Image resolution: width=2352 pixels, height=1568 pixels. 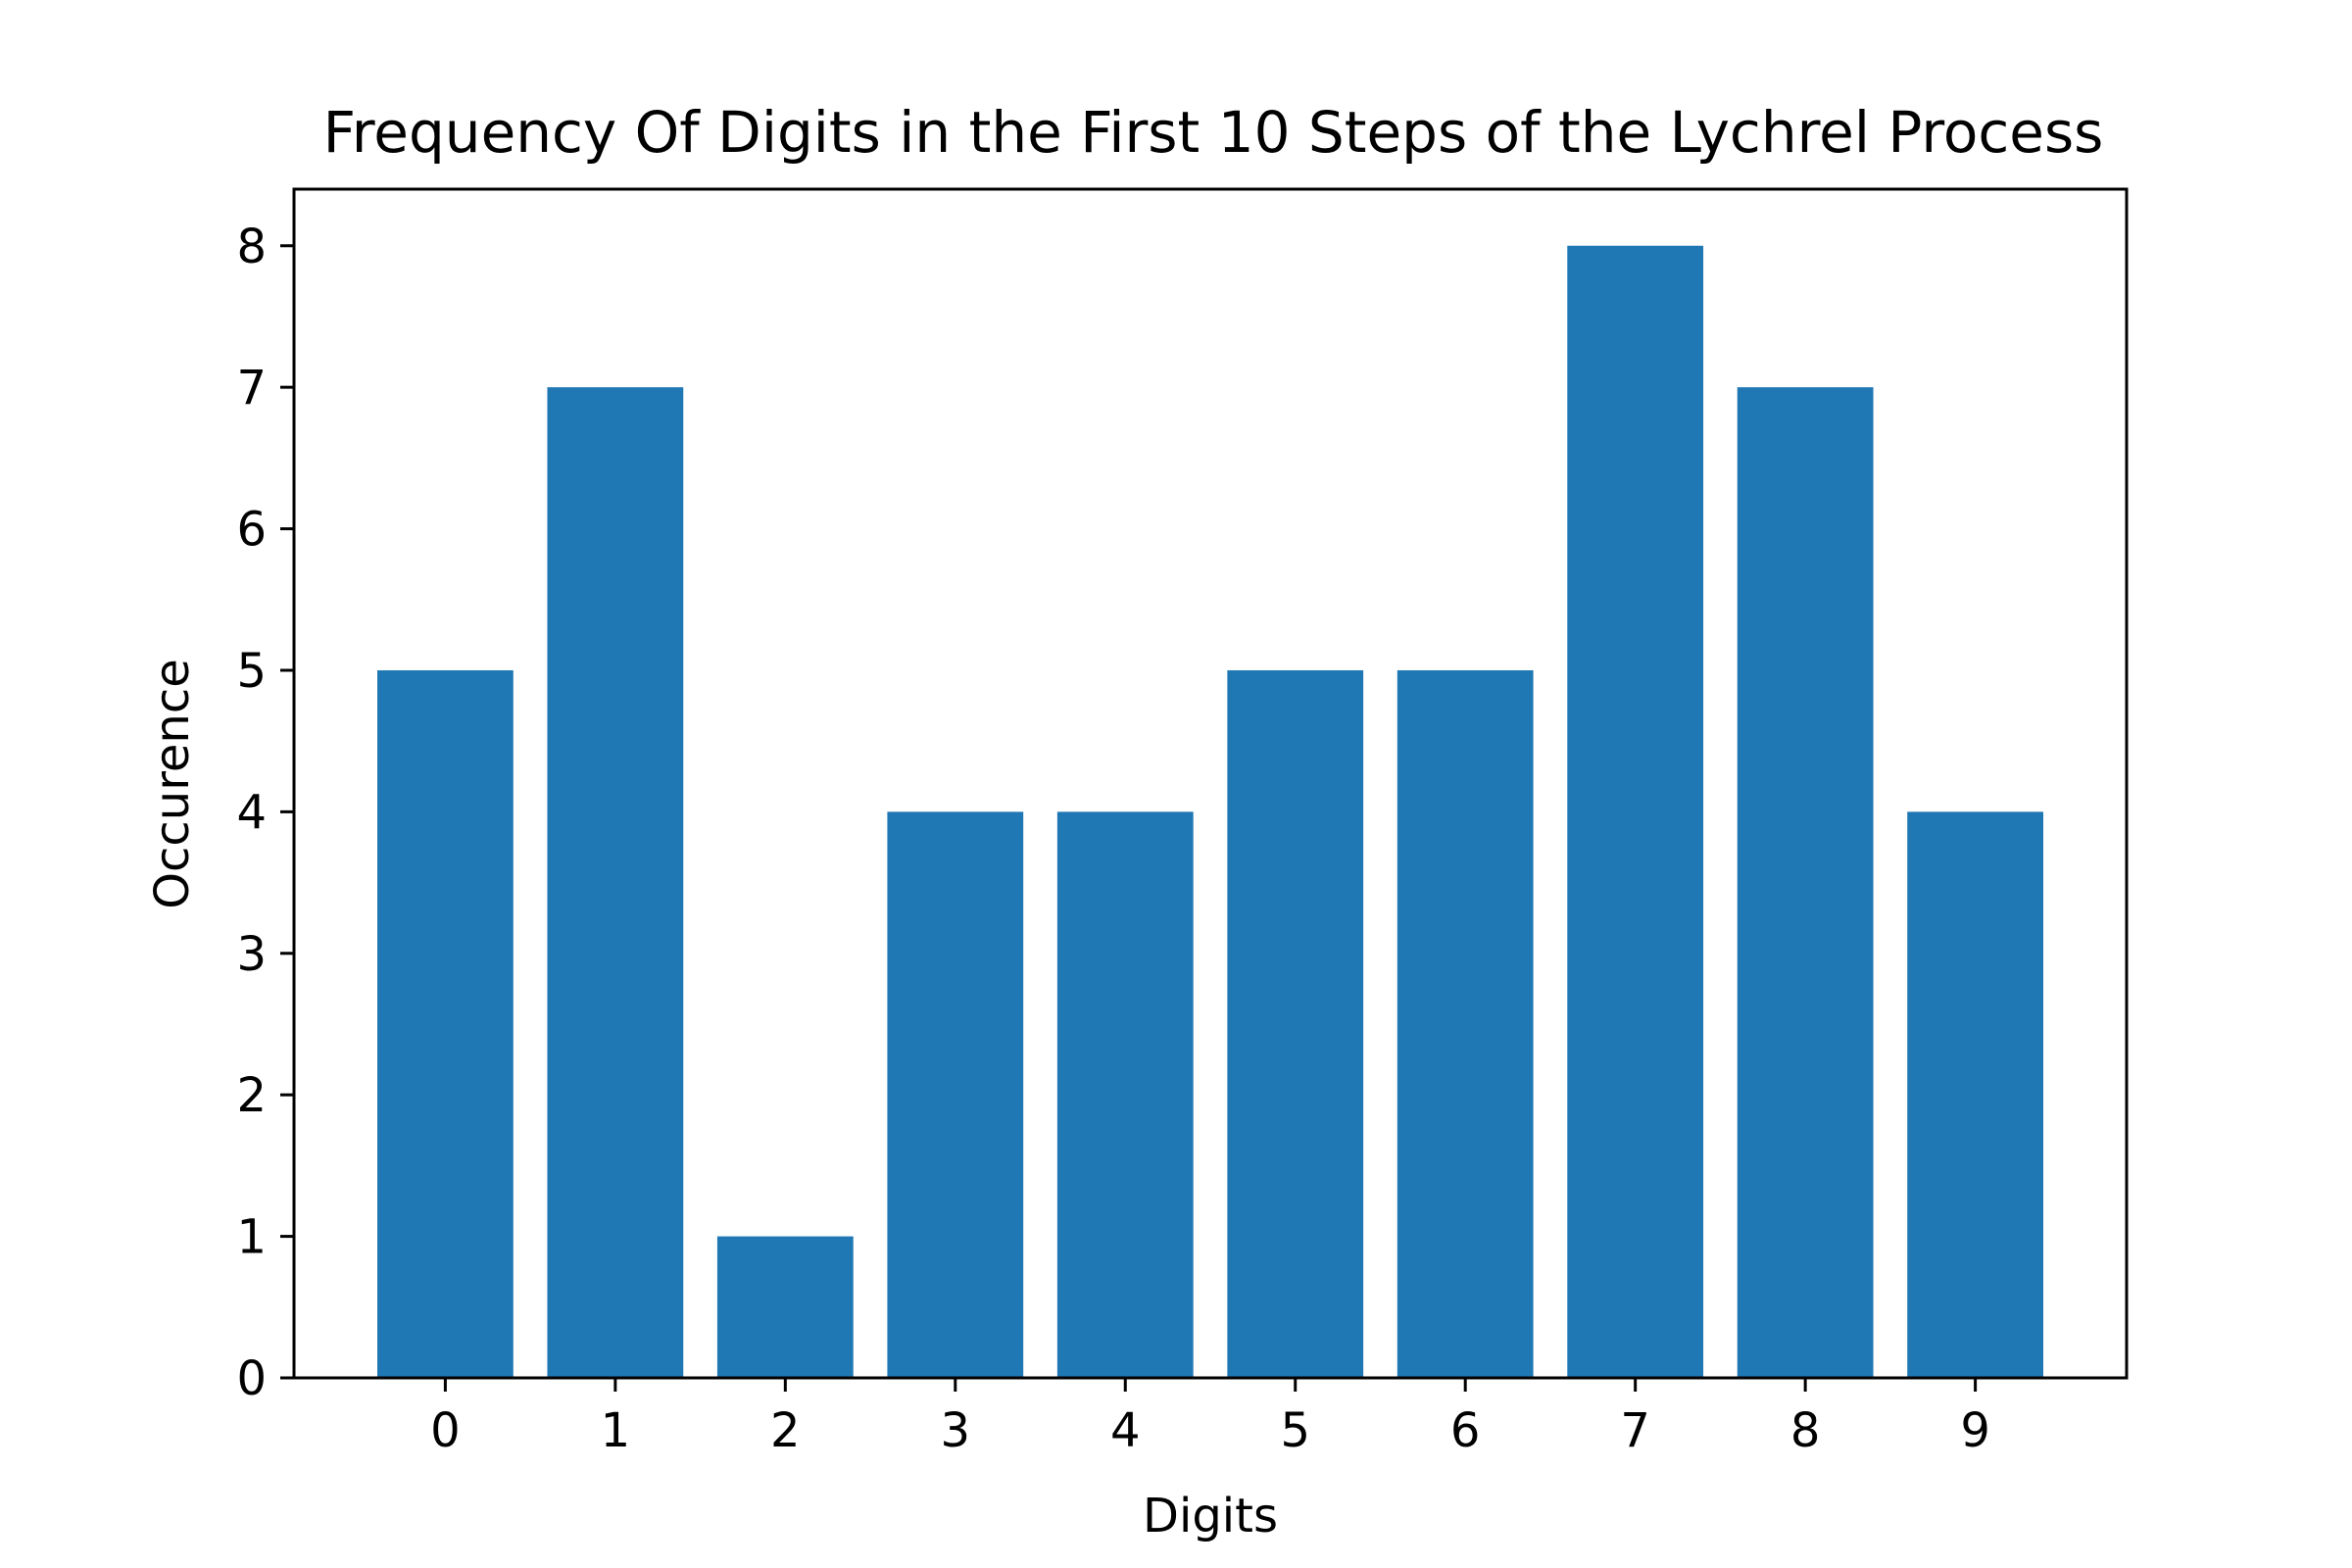 What do you see at coordinates (1635, 1430) in the screenshot?
I see `x-tick-label: 7` at bounding box center [1635, 1430].